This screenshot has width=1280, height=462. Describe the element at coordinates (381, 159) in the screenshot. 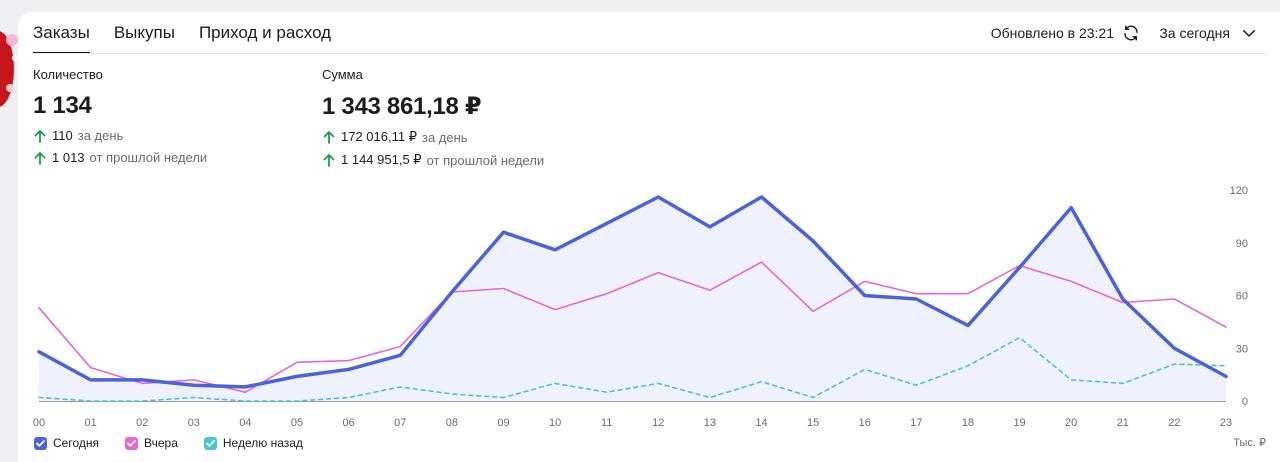

I see `metric-sum-week-value: 1 144 951,5 ₽` at that location.